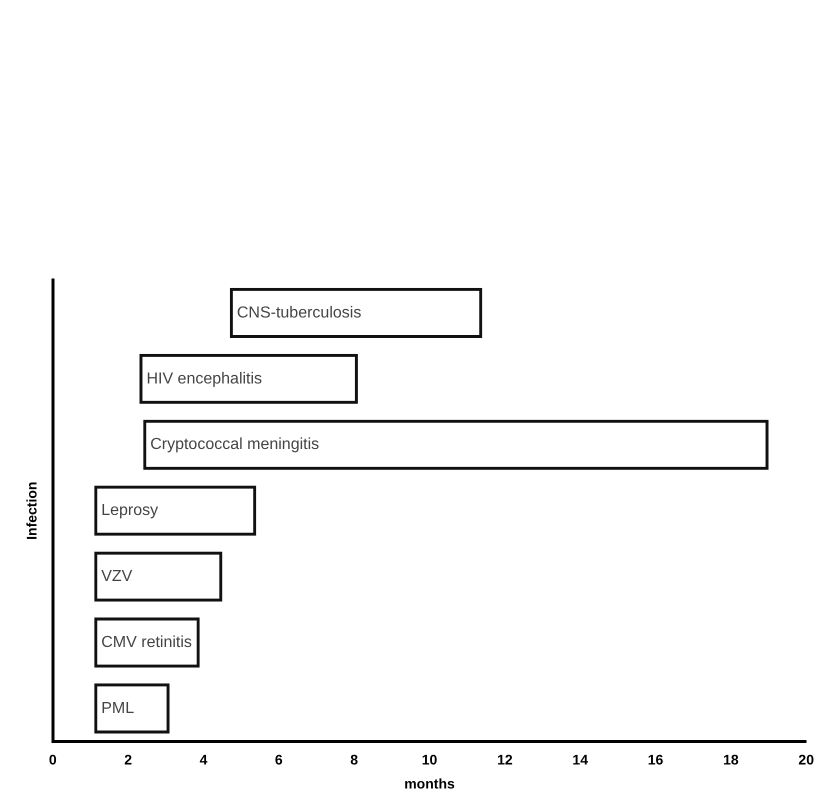  I want to click on y-tick-label: Cryptococcal meningitis, so click(235, 445).